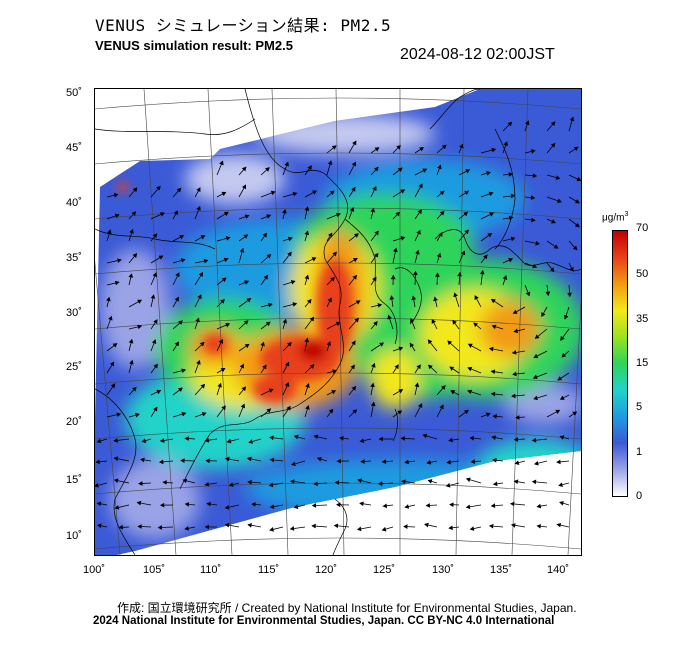 The width and height of the screenshot is (700, 649). What do you see at coordinates (94, 570) in the screenshot?
I see `lon-label: 100˚` at bounding box center [94, 570].